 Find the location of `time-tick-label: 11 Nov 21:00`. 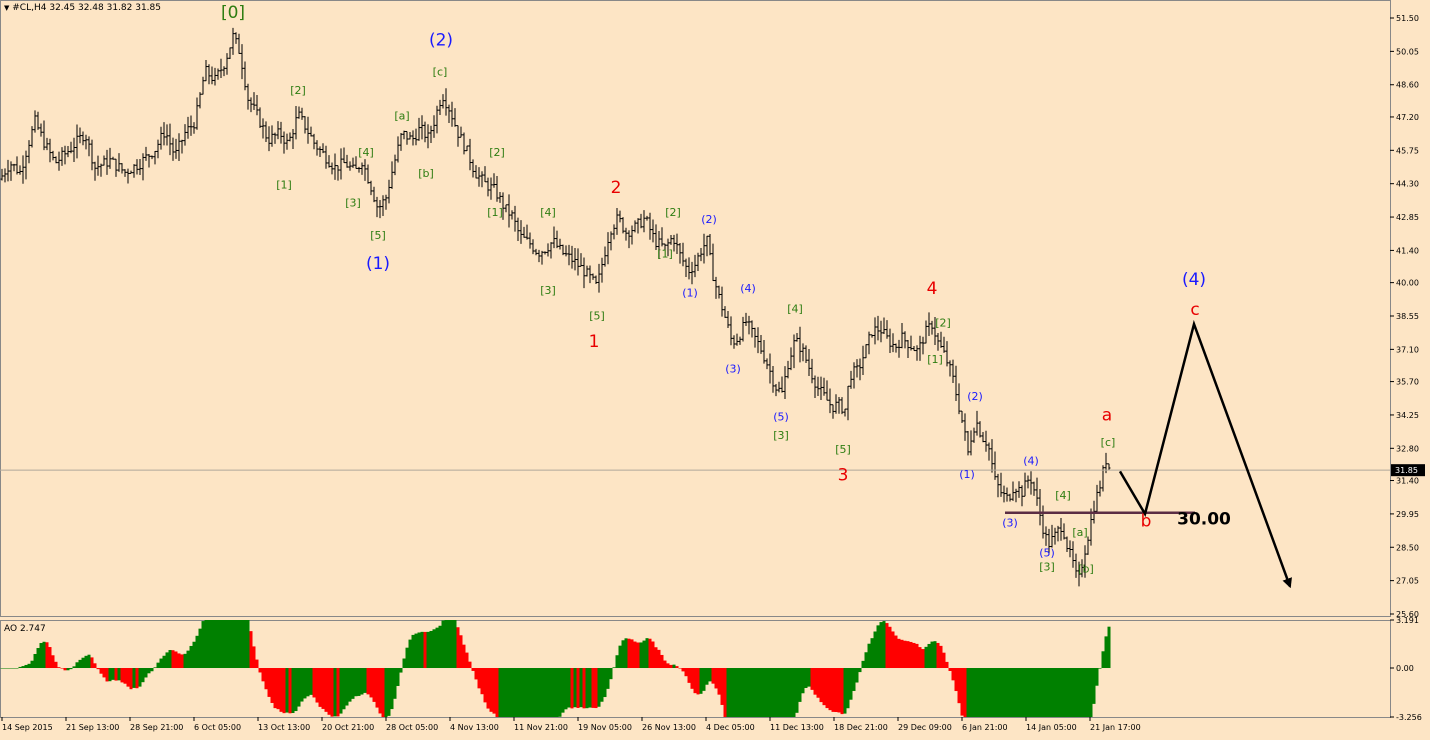

time-tick-label: 11 Nov 21:00 is located at coordinates (541, 727).